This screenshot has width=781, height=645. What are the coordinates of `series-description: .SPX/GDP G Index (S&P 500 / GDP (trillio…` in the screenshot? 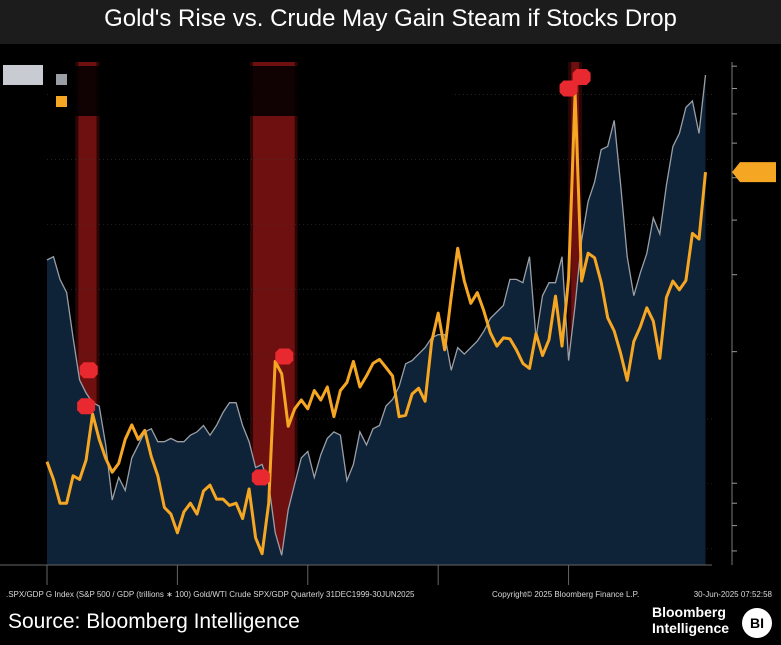 It's located at (210, 594).